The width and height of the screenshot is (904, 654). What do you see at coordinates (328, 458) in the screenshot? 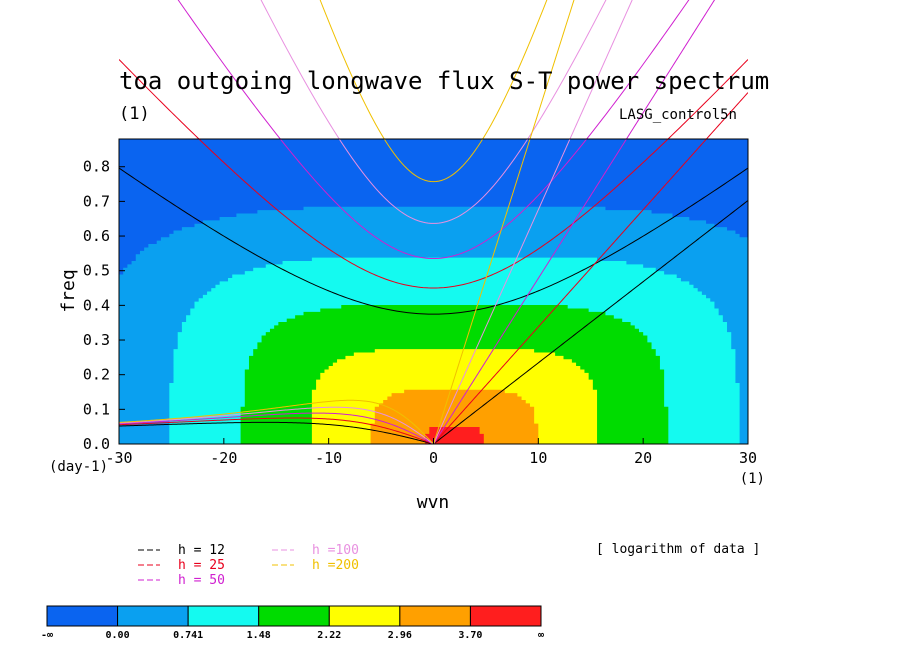
I see `x-tick-label: -10` at bounding box center [328, 458].